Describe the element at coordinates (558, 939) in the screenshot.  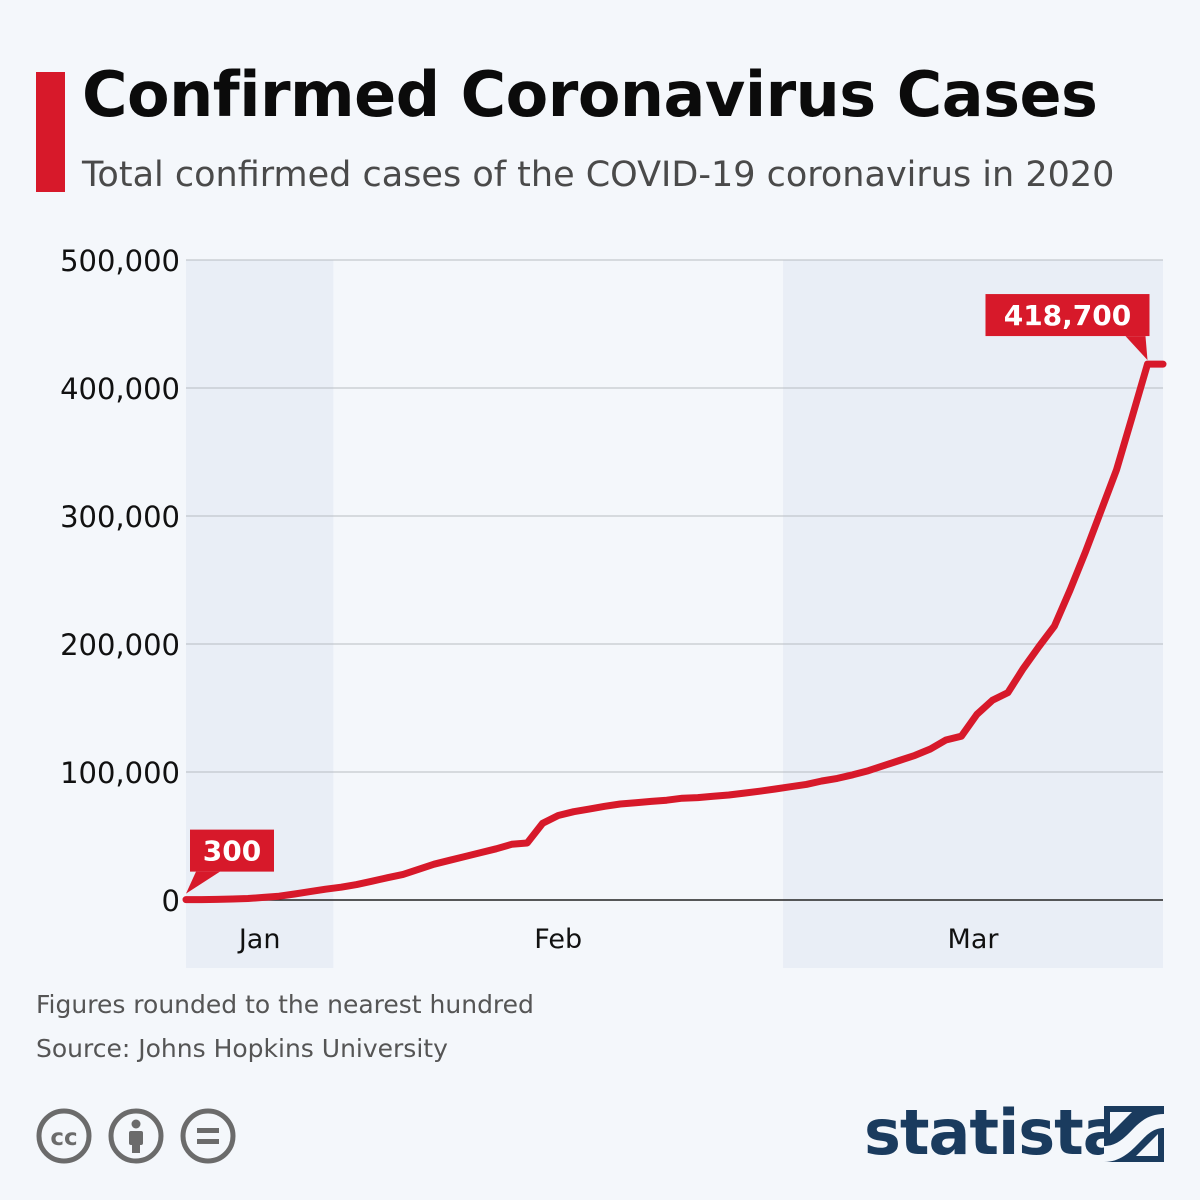
I see `x-tick-label: Feb` at that location.